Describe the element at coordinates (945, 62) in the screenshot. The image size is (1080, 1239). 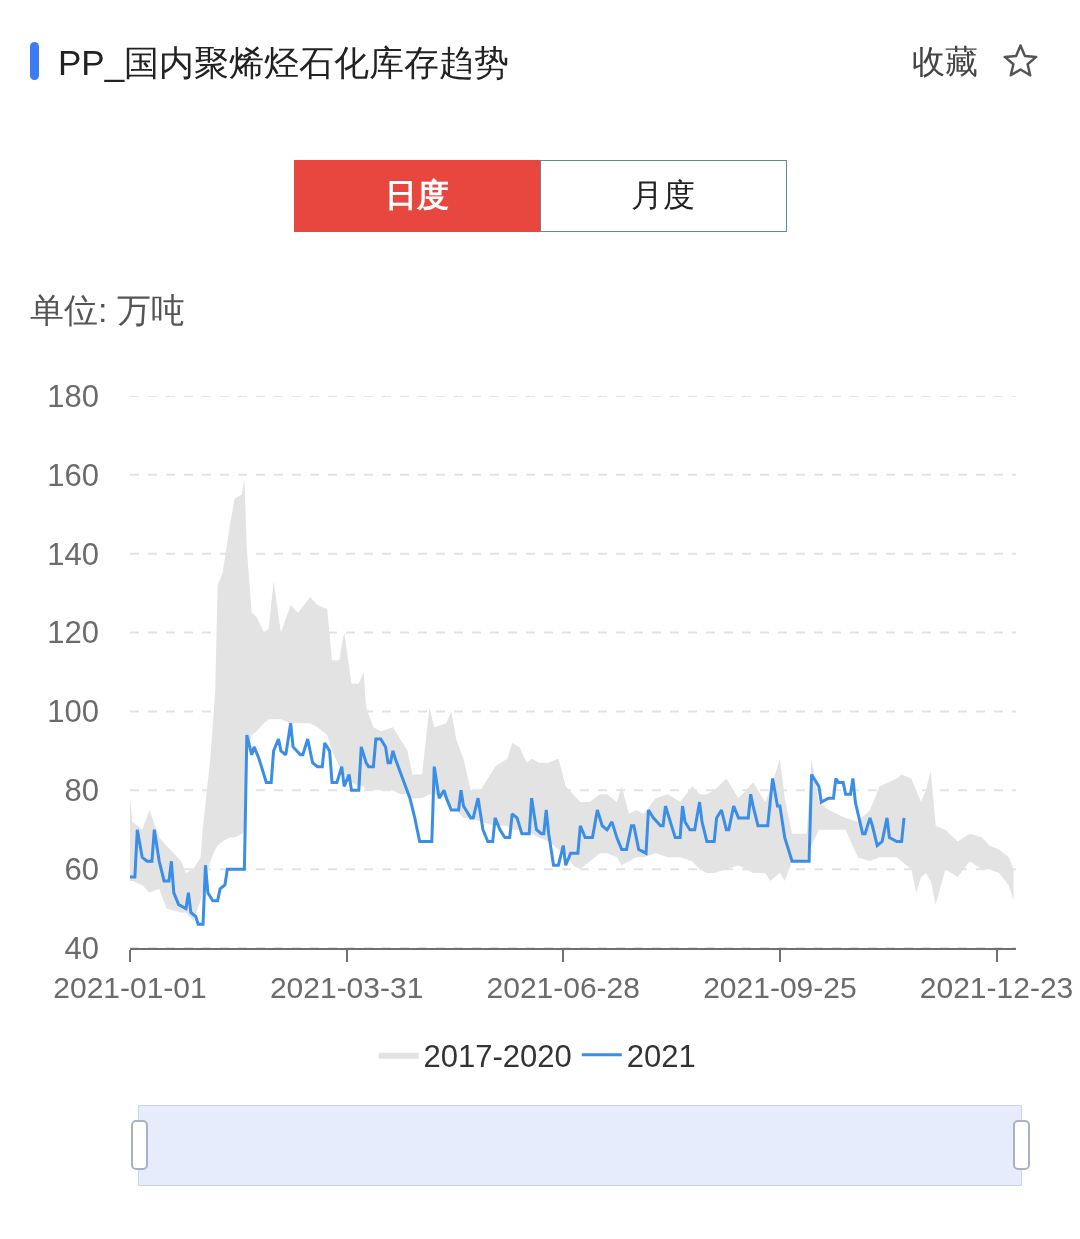
I see `text: 收藏` at that location.